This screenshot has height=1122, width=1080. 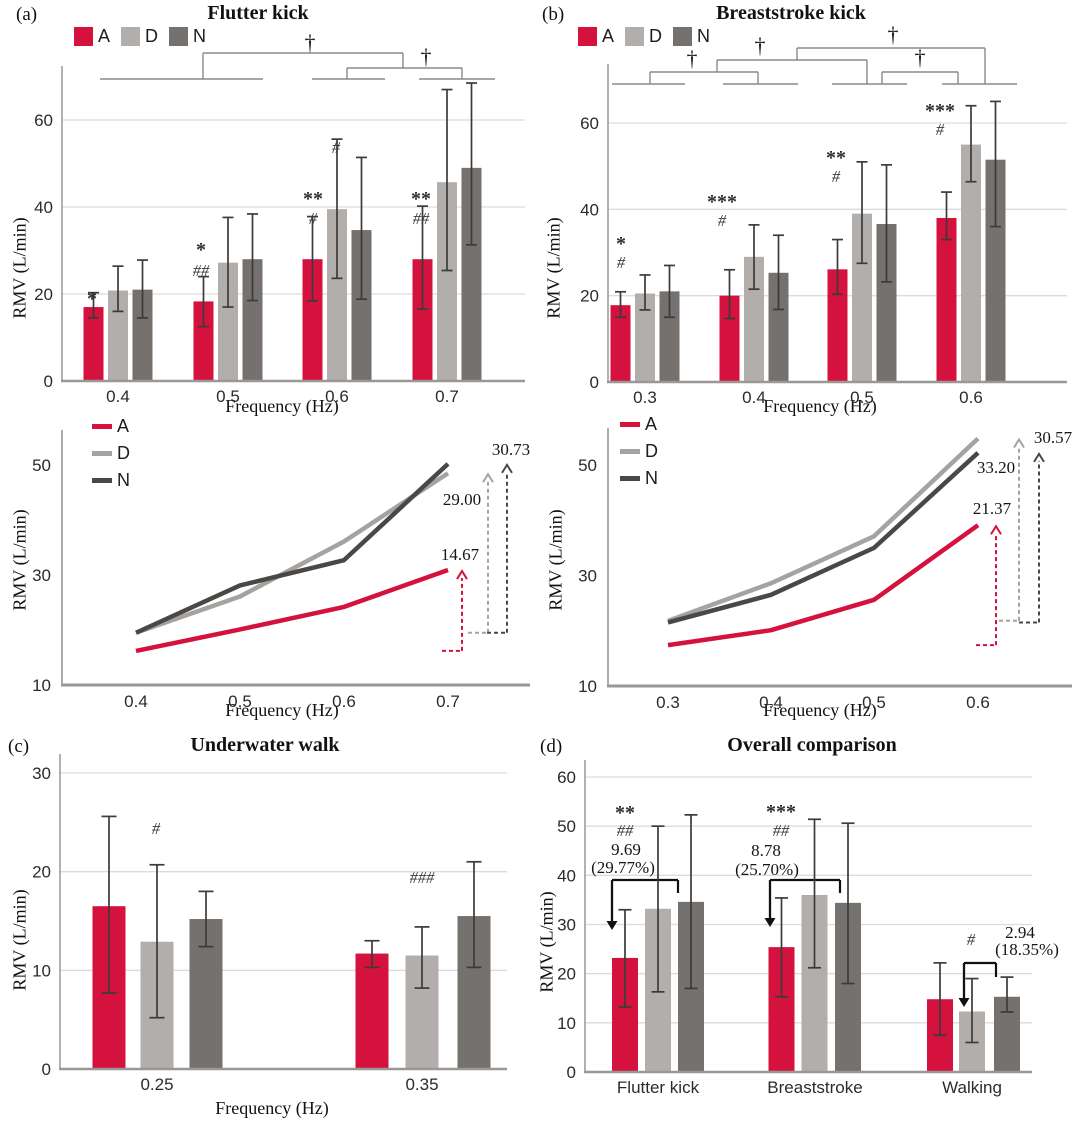 I want to click on bar-D-0.6, so click(x=971, y=263).